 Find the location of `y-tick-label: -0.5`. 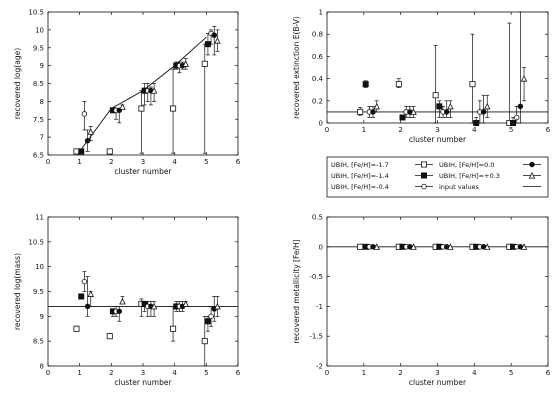

y-tick-label: -0.5 is located at coordinates (316, 277).